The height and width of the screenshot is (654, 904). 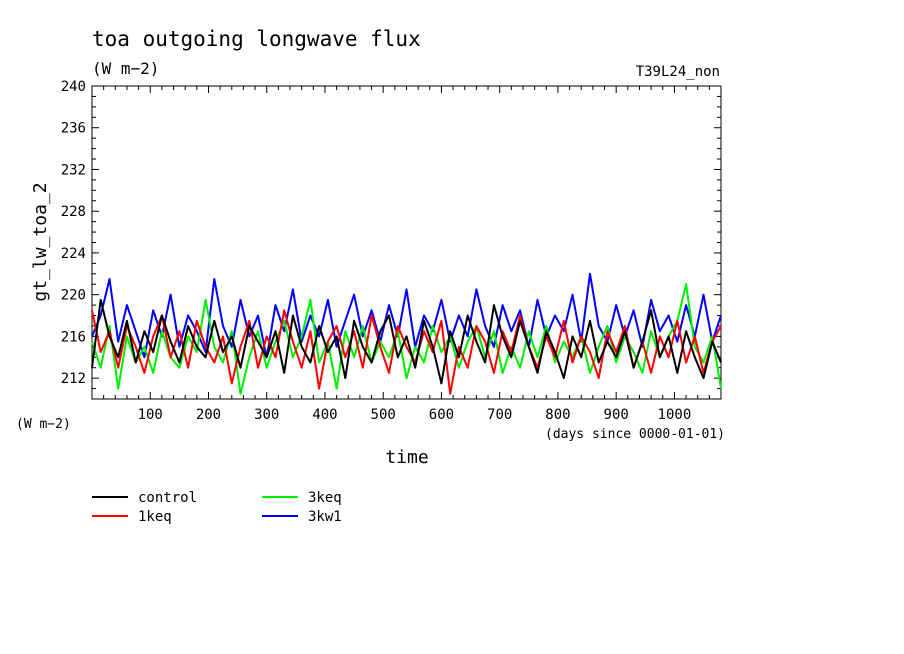 I want to click on legend-label-3kw1: 3kw1, so click(x=325, y=517).